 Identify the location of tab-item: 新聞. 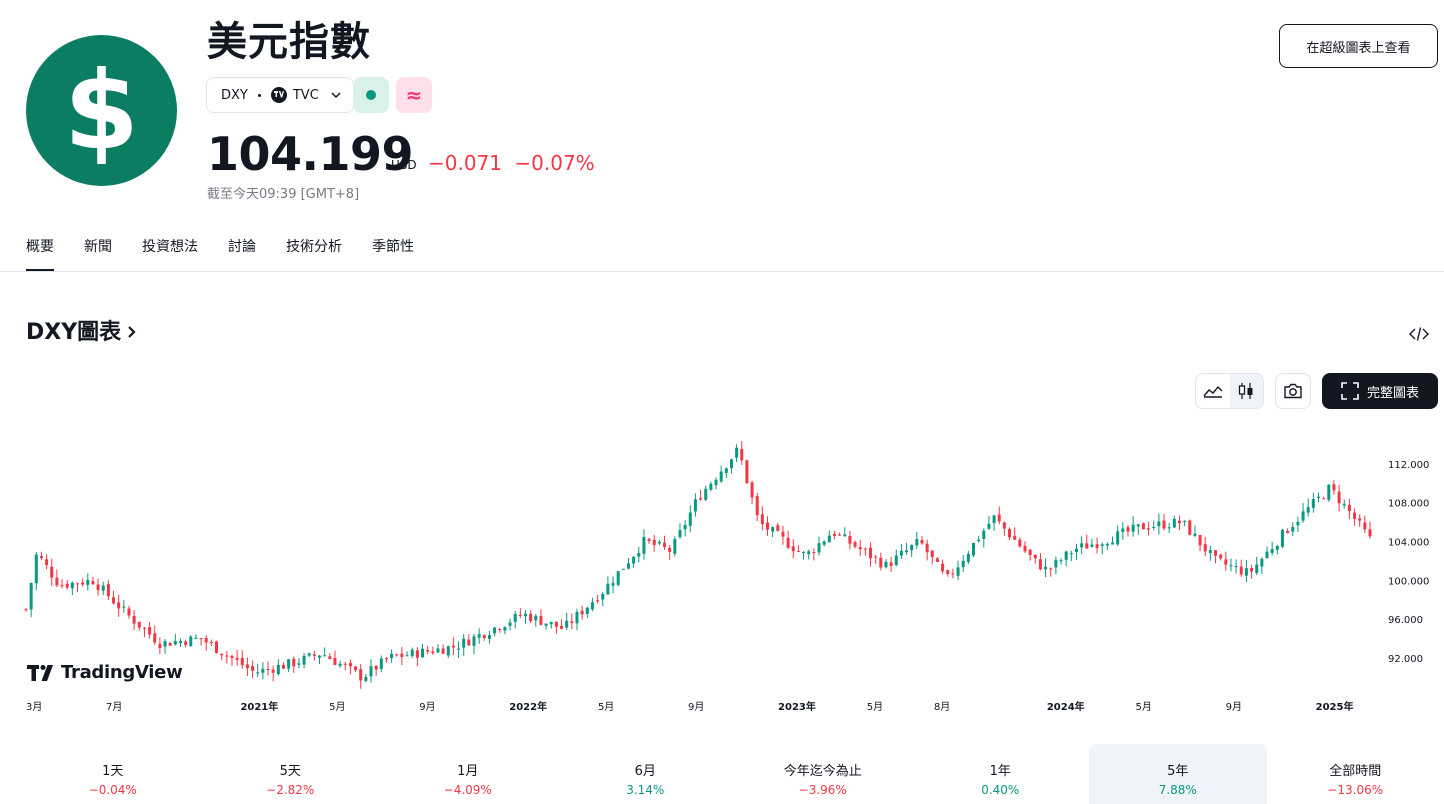
(98, 247).